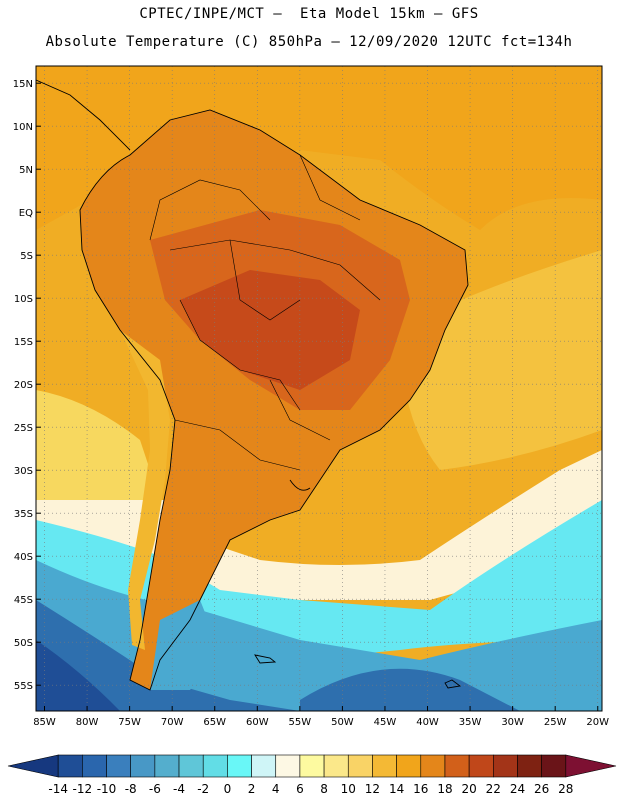 This screenshot has height=800, width=618. What do you see at coordinates (131, 789) in the screenshot?
I see `colorbar-label: -8` at bounding box center [131, 789].